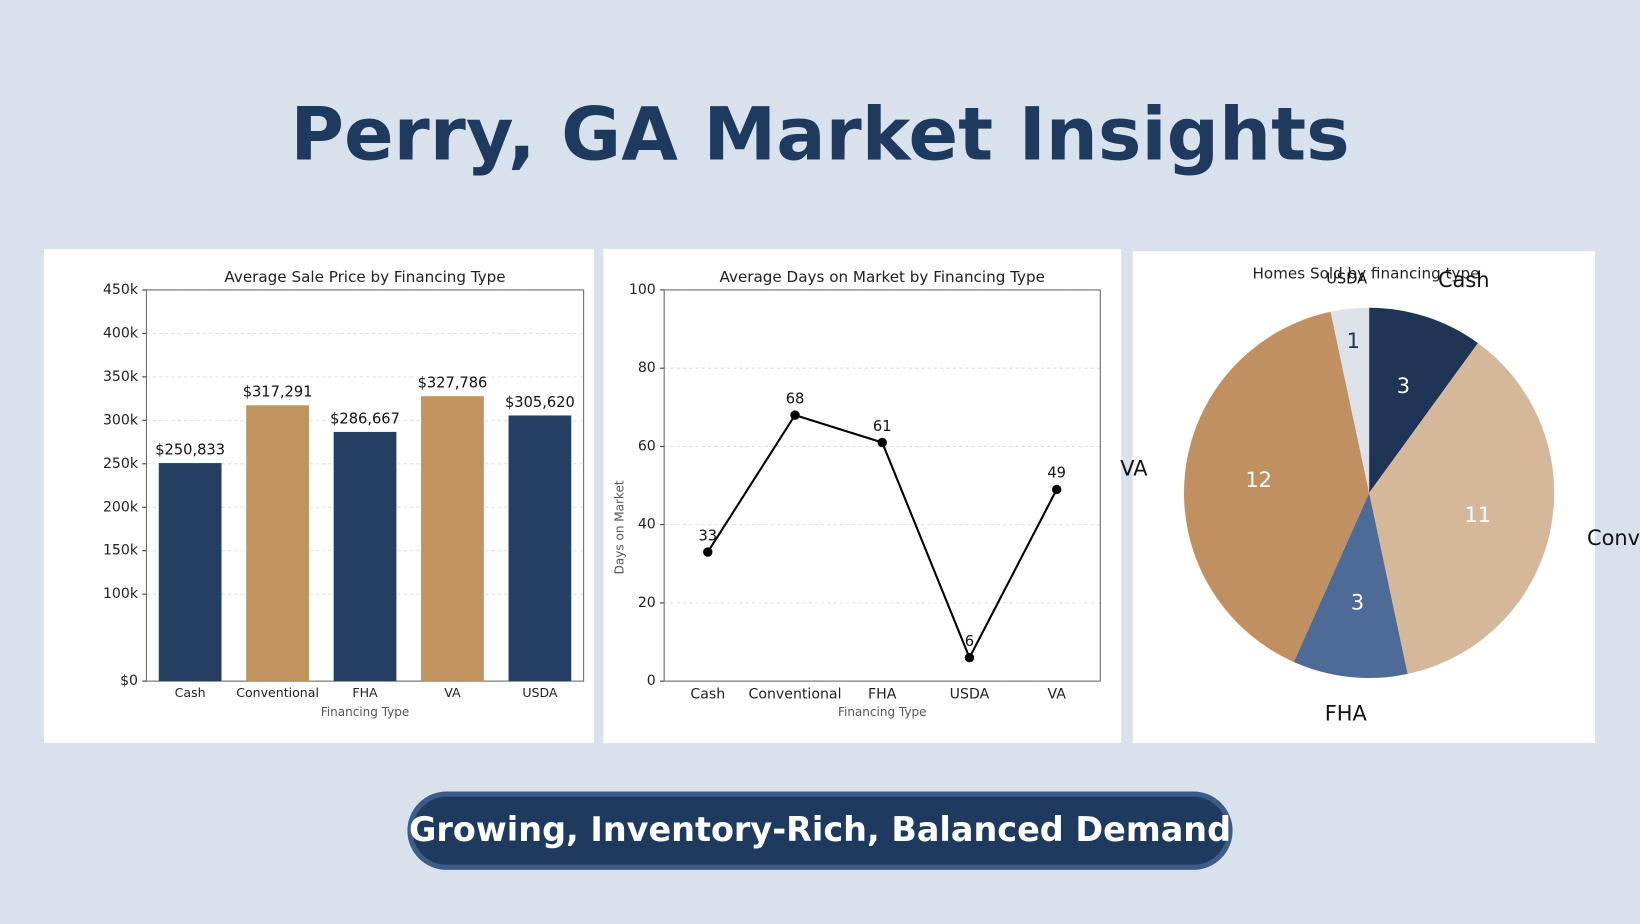 Image resolution: width=1640 pixels, height=924 pixels. What do you see at coordinates (1056, 473) in the screenshot?
I see `data-label: 49` at bounding box center [1056, 473].